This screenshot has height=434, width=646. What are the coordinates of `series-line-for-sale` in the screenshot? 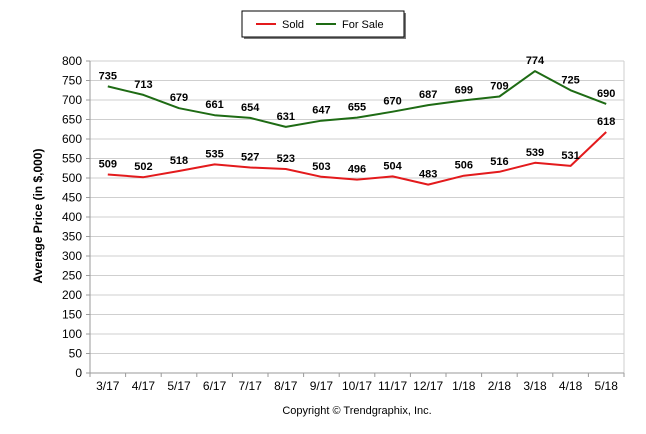 It's located at (357, 99).